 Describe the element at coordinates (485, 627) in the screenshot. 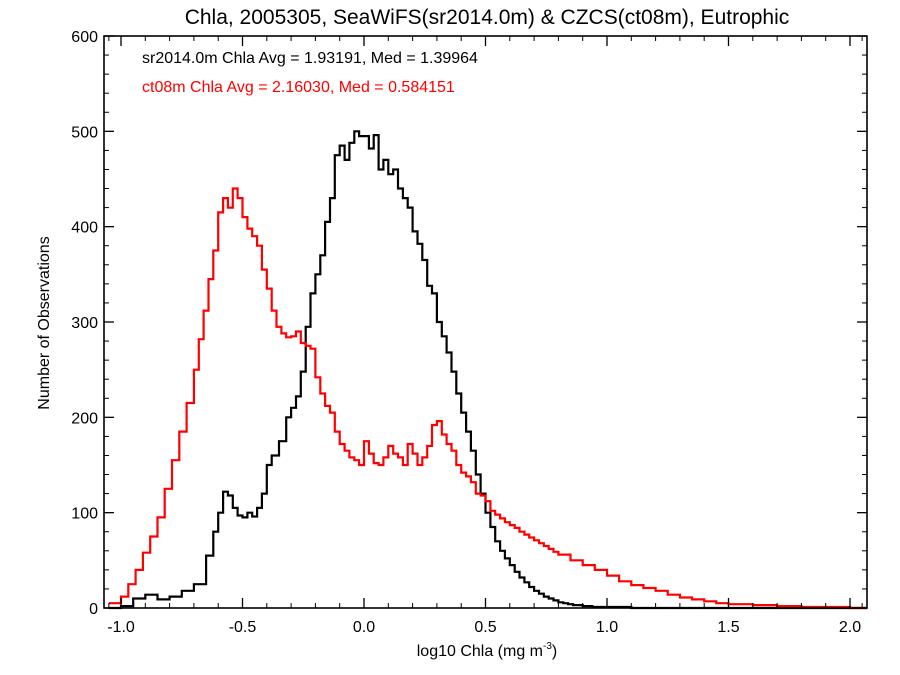

I see `x-tick-label: 0.5` at that location.